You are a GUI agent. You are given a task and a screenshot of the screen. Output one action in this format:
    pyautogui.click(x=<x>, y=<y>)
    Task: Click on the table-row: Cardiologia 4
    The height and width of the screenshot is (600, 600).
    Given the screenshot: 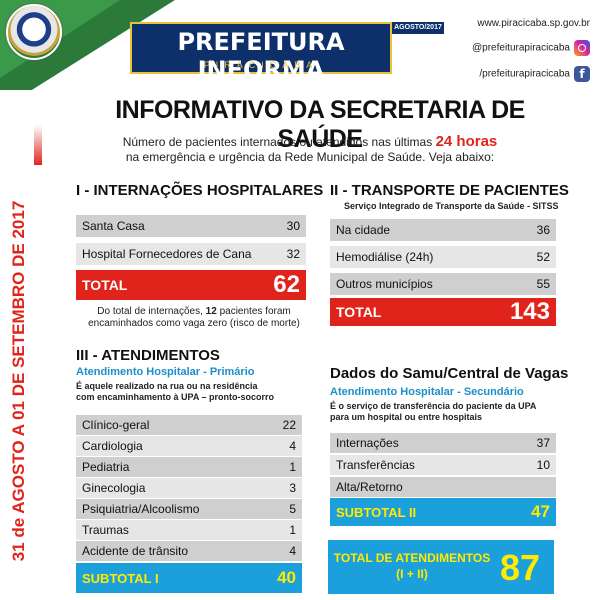 What is the action you would take?
    pyautogui.click(x=189, y=446)
    